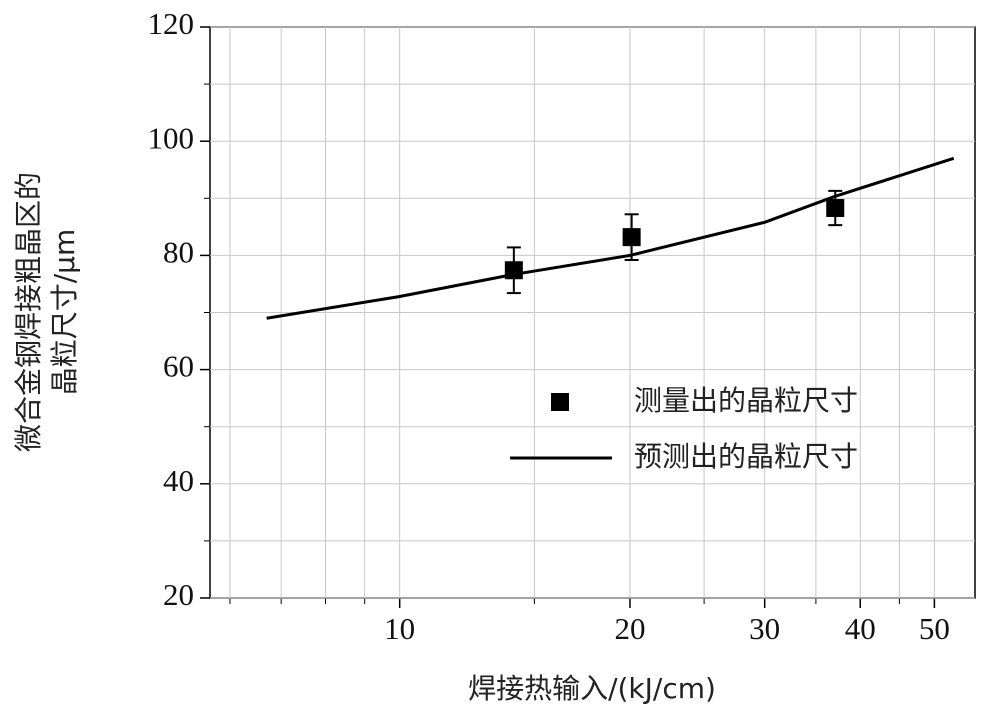 The height and width of the screenshot is (724, 1000). What do you see at coordinates (178, 480) in the screenshot?
I see `y-tick-label: 40` at bounding box center [178, 480].